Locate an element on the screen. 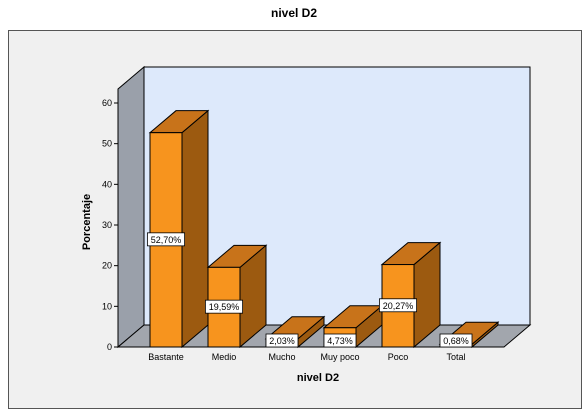 This screenshot has width=588, height=415. bar: 20,27% is located at coordinates (410, 295).